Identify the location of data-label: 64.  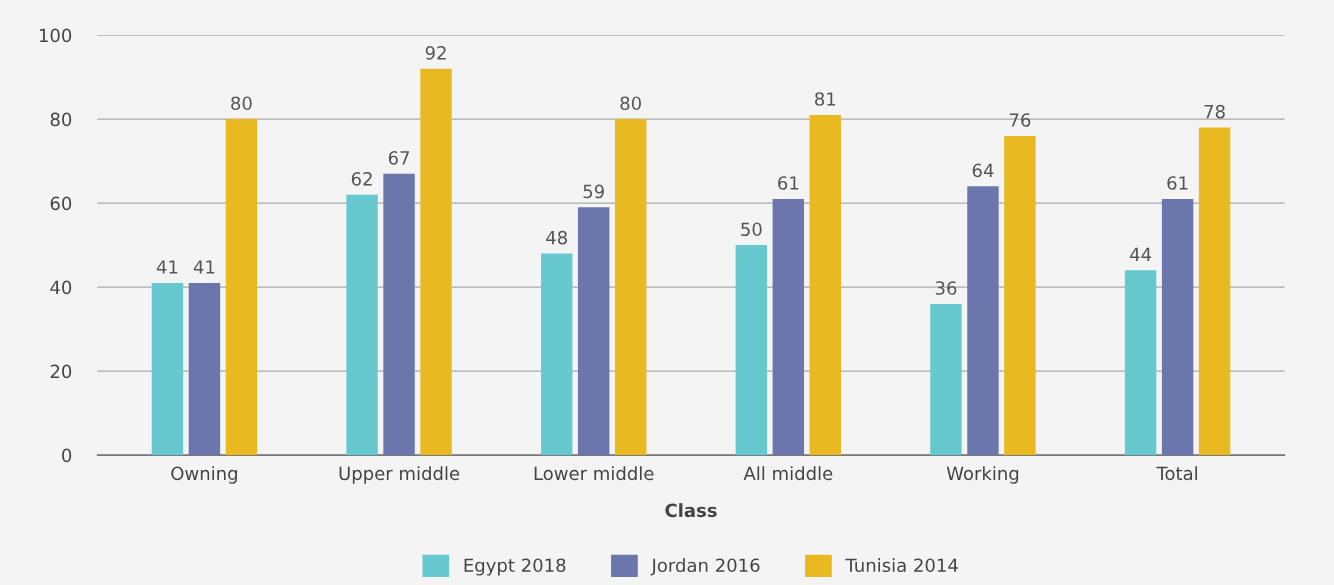
(983, 170).